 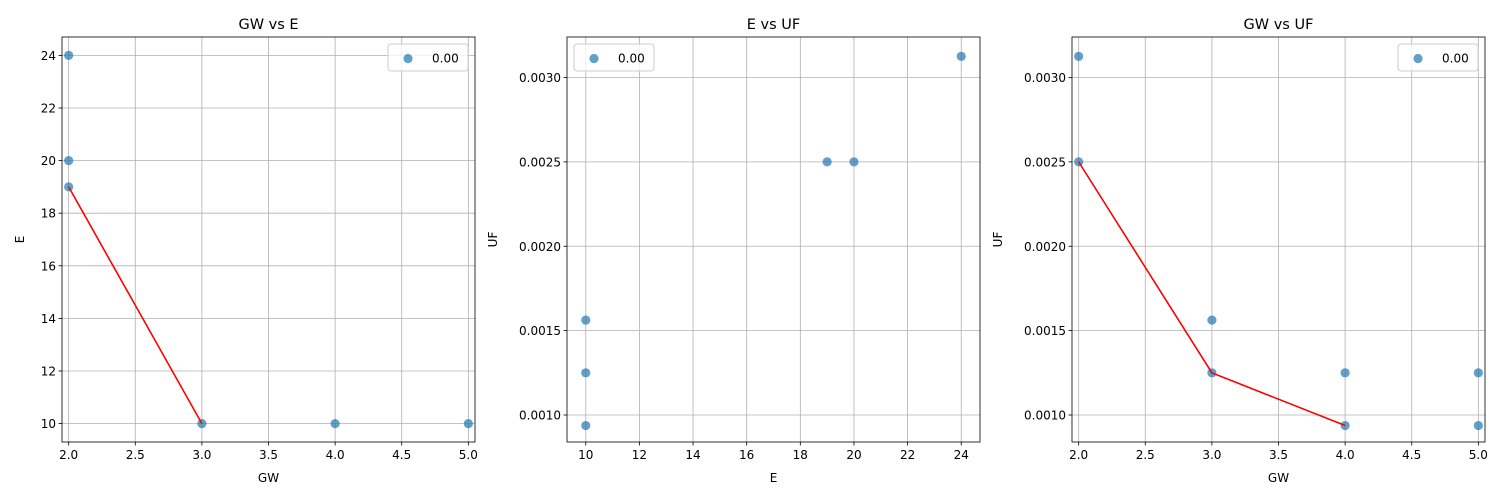 I want to click on x-tick-label: 10, so click(x=585, y=455).